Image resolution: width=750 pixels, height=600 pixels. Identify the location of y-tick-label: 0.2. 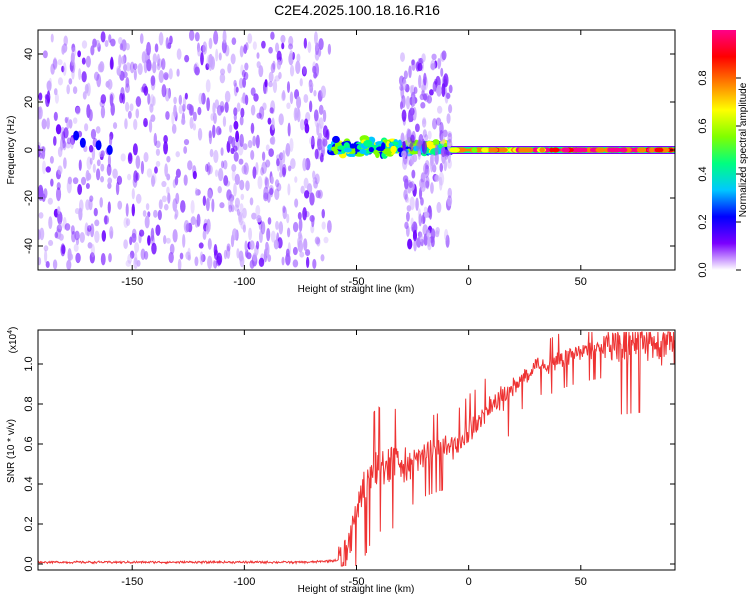
(29, 523).